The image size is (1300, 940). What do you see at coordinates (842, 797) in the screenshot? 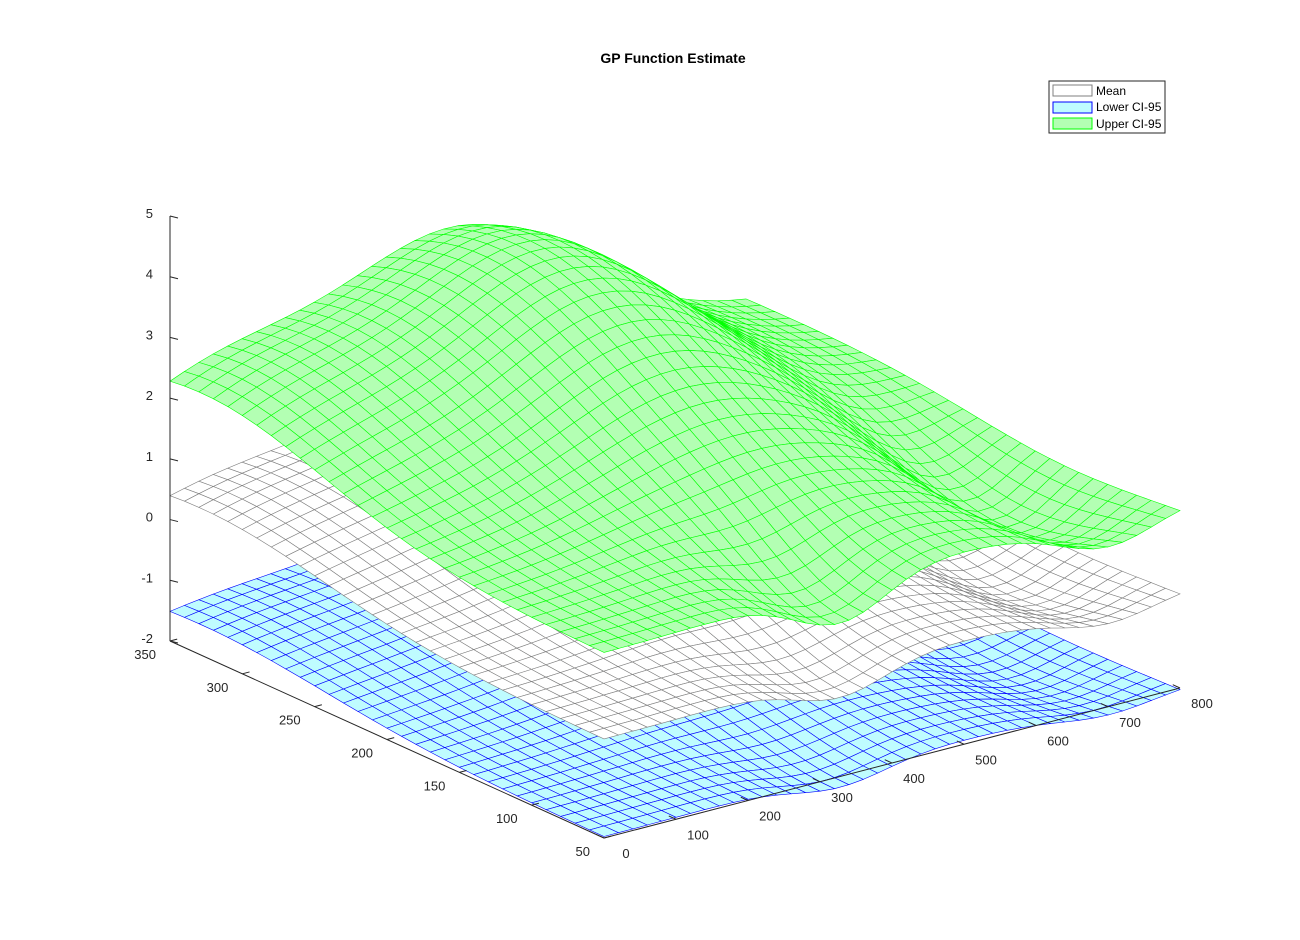
I see `x-tick-label: 300` at bounding box center [842, 797].